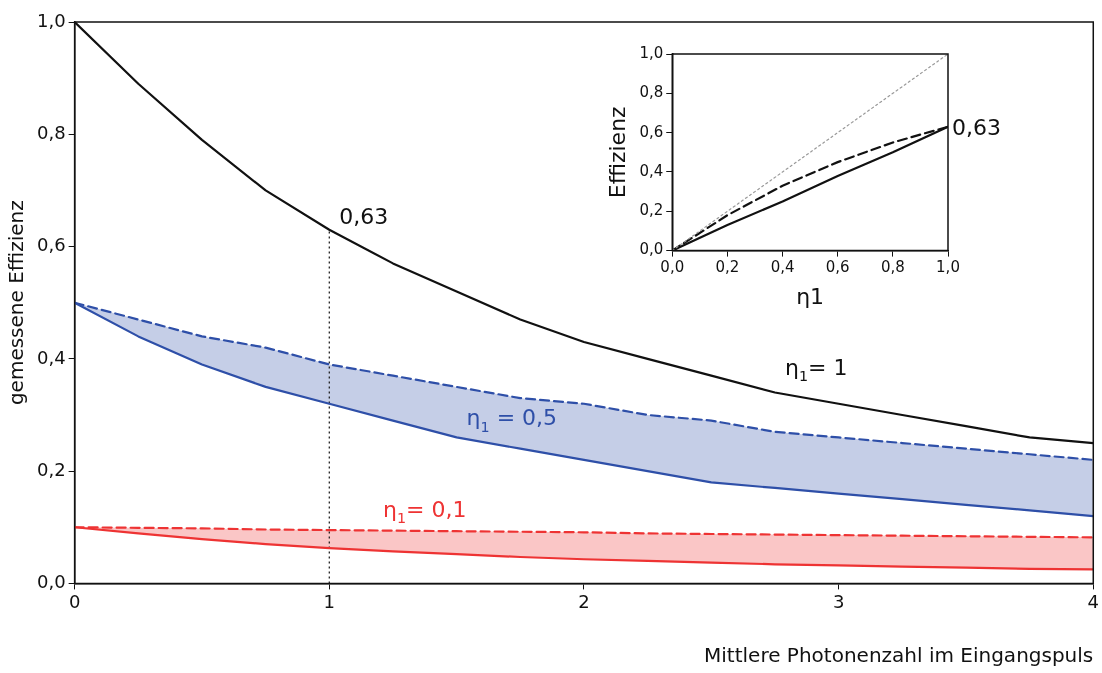  I want to click on x-tick-label: 0,2, so click(727, 267).